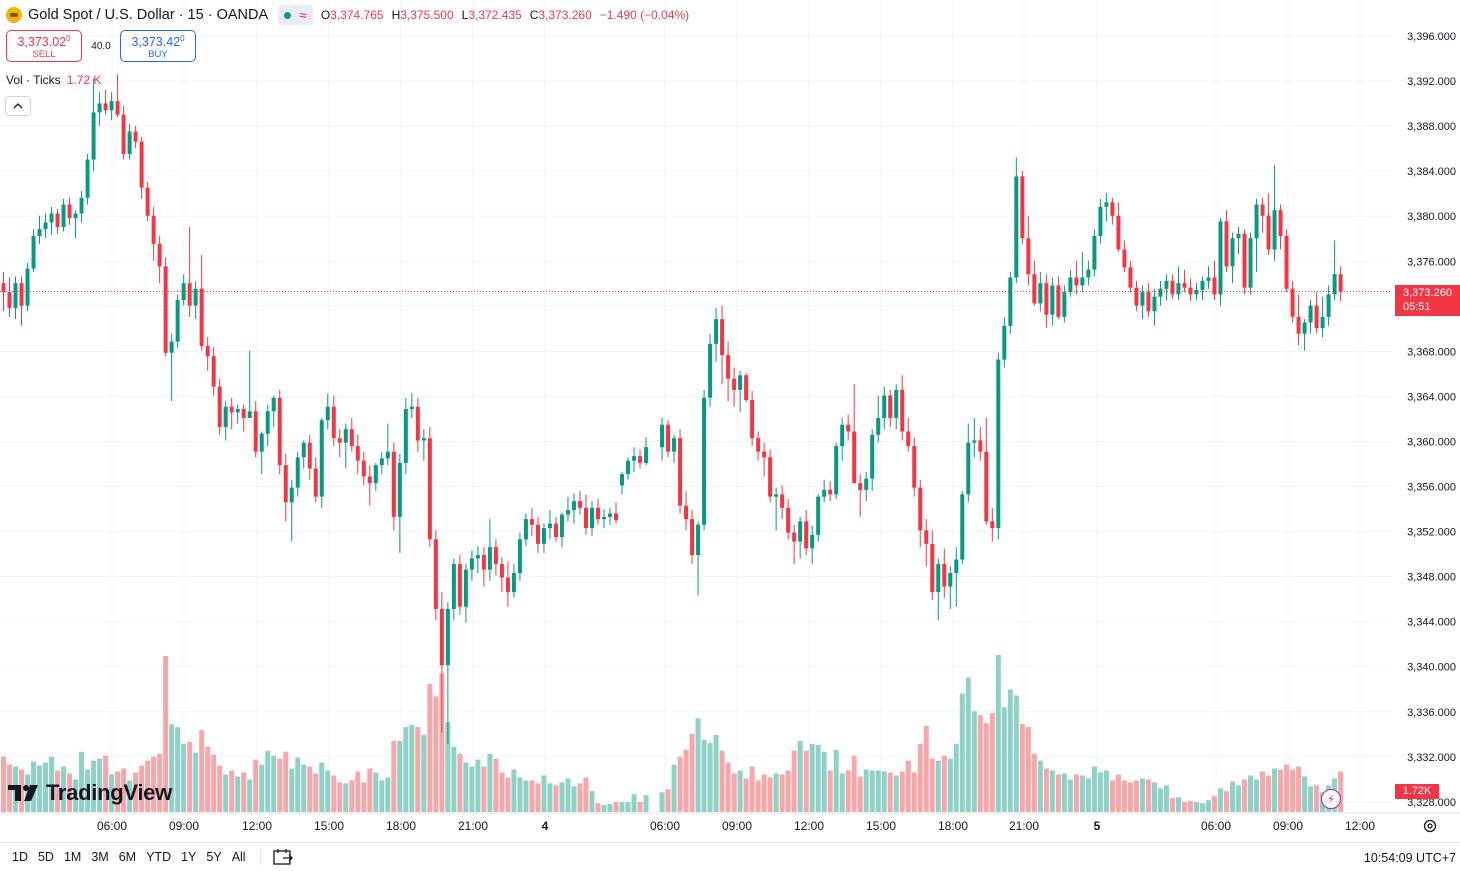  I want to click on price-tick-label: 3,332.000, so click(1431, 758).